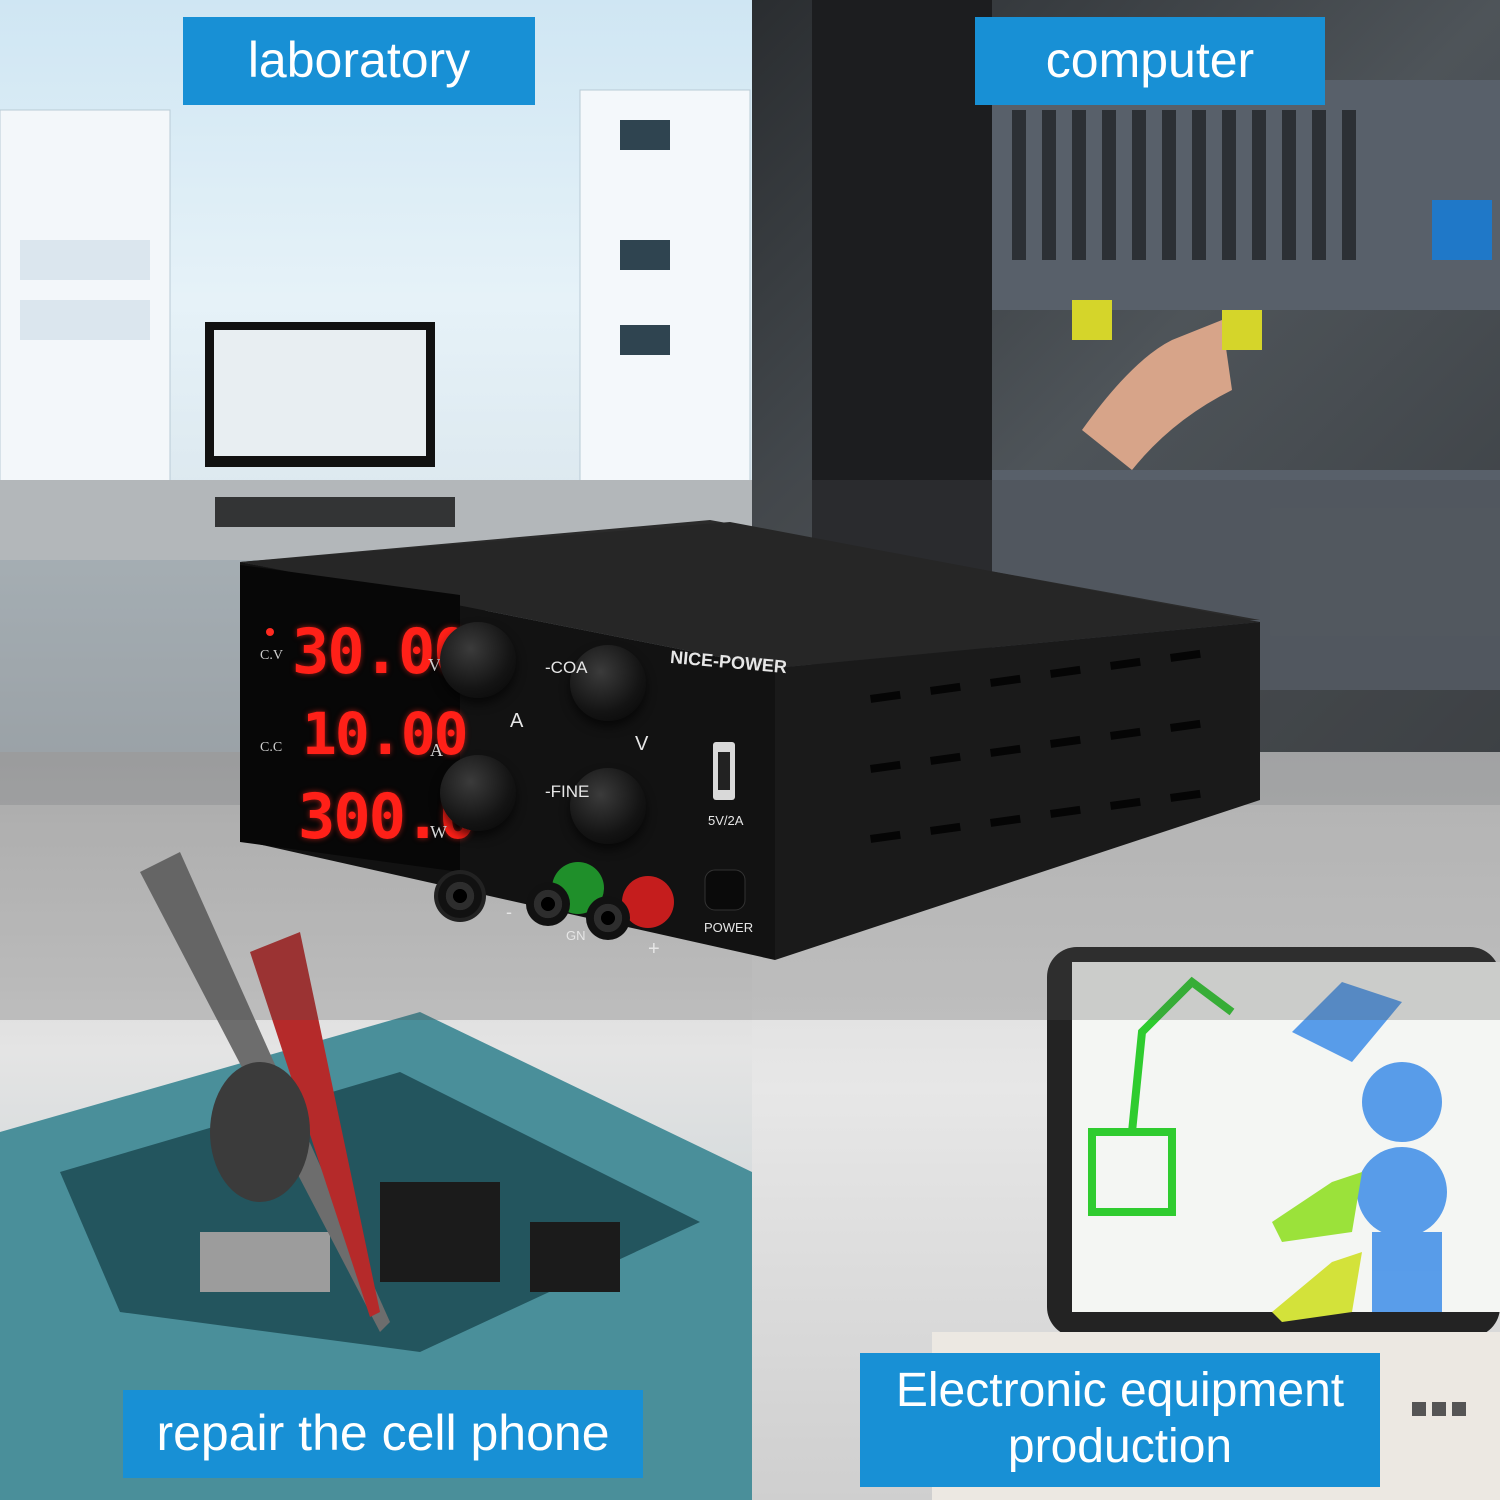 The image size is (1500, 1500). Describe the element at coordinates (385, 734) in the screenshot. I see `current-readout: 10.00` at that location.